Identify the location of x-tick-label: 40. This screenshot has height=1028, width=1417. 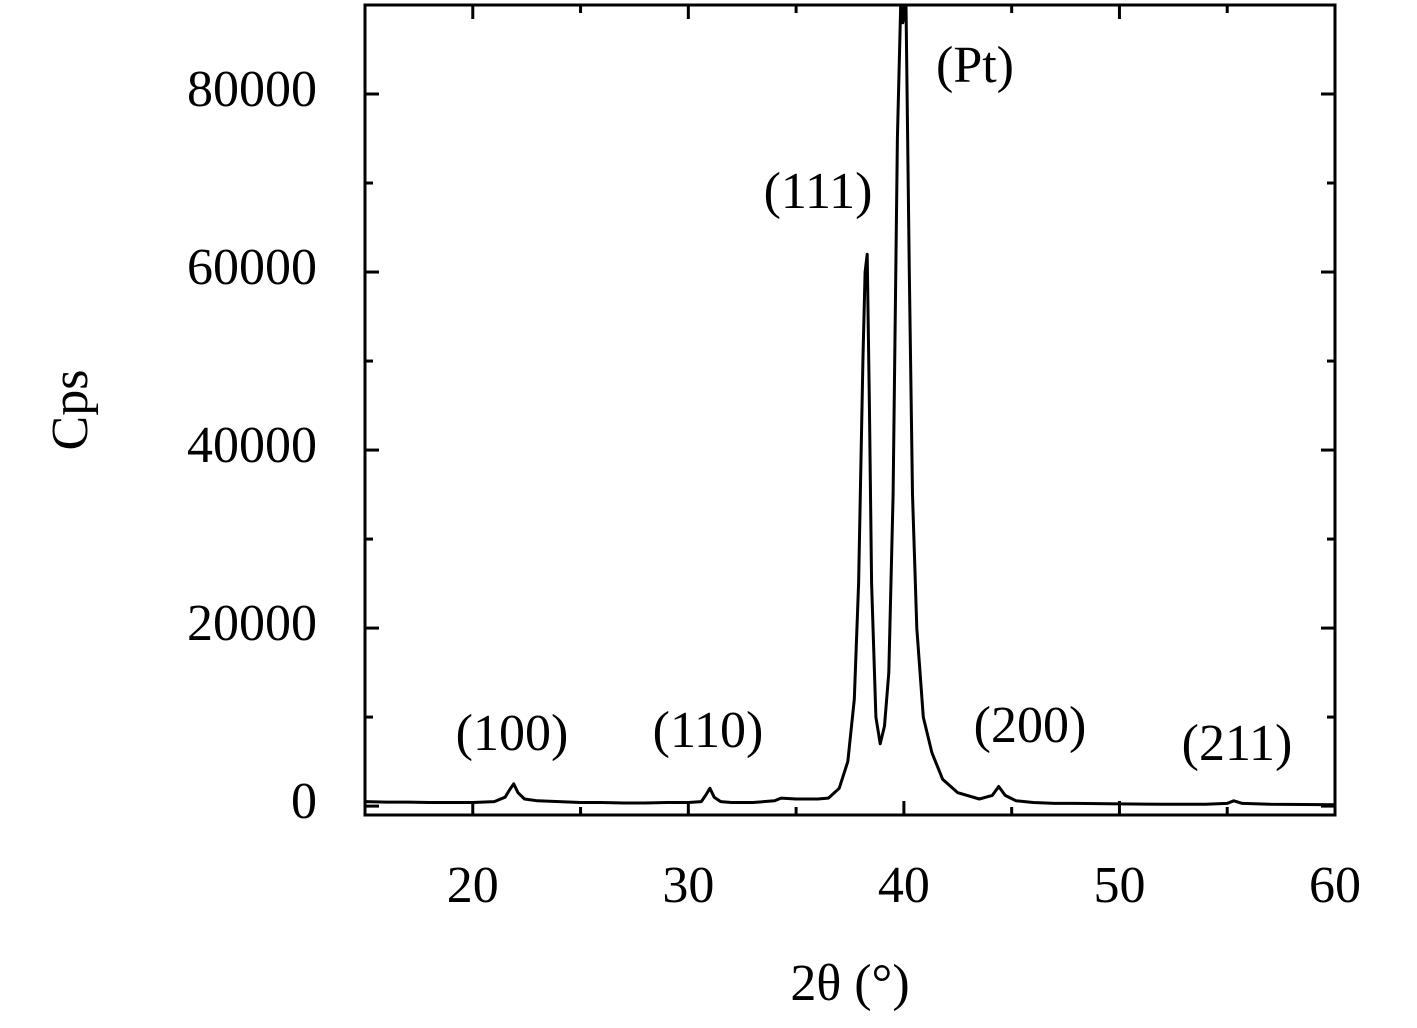
(904, 885).